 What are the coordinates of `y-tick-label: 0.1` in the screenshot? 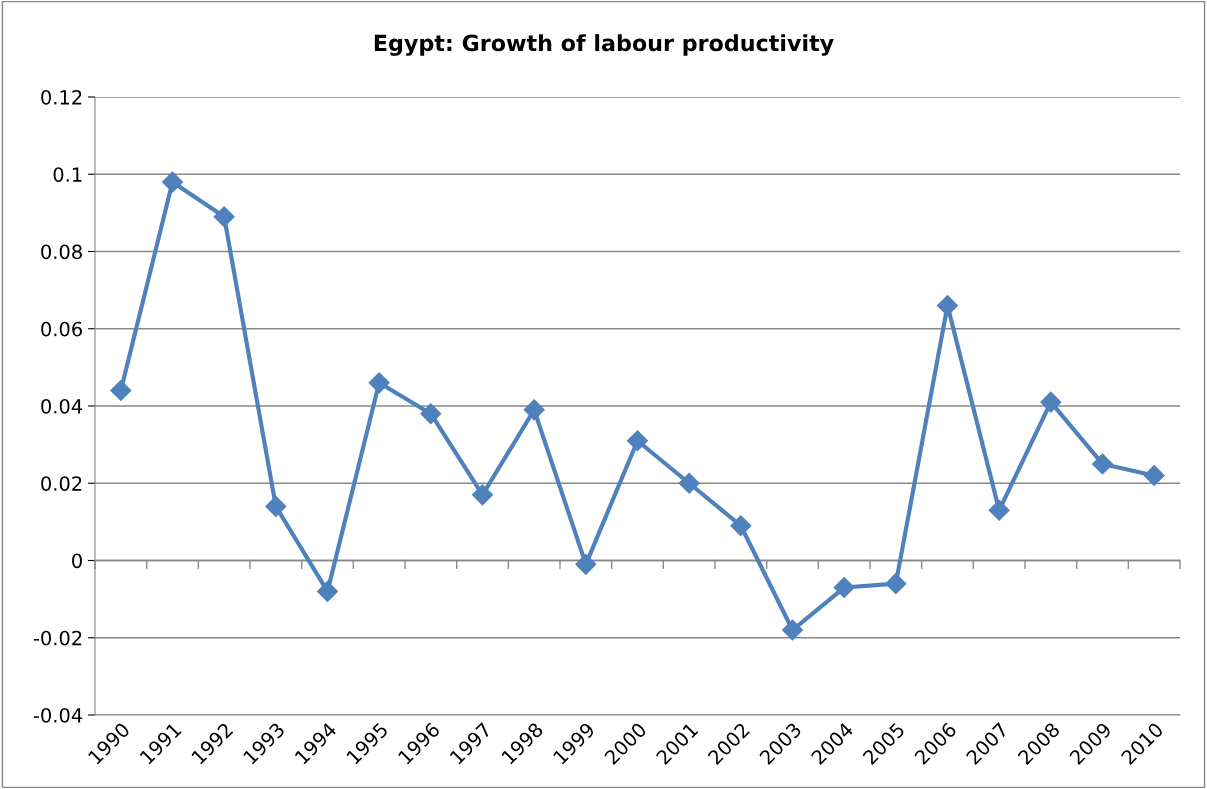 It's located at (67, 174).